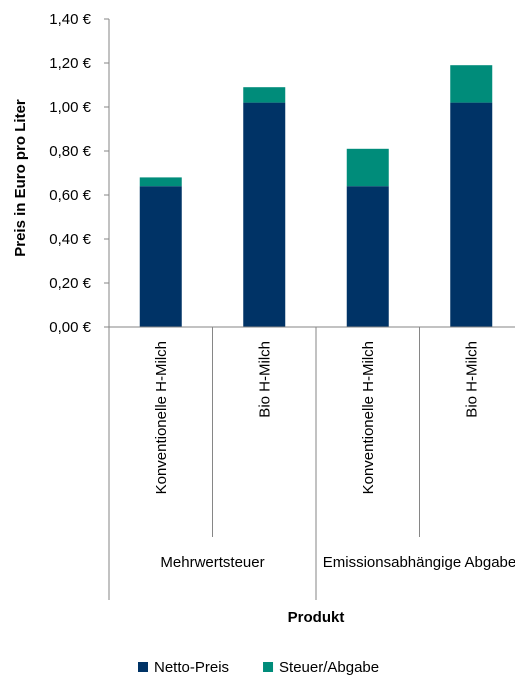 This screenshot has width=515, height=682. What do you see at coordinates (70, 195) in the screenshot?
I see `y-tick-label: 0,60 €` at bounding box center [70, 195].